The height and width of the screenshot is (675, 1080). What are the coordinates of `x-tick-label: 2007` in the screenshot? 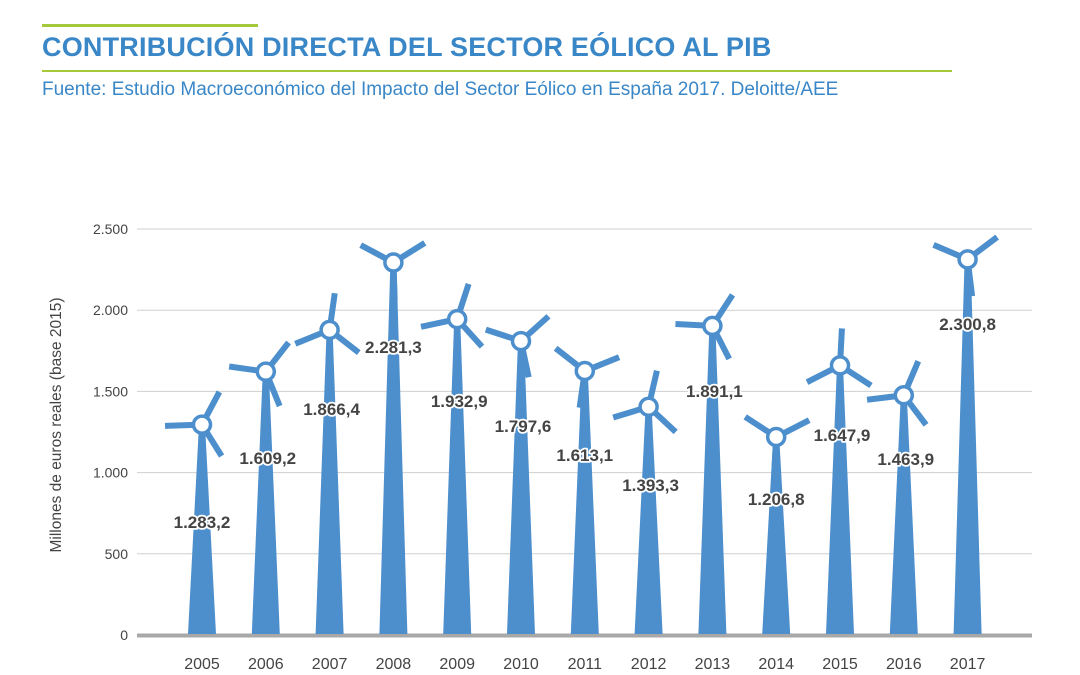 It's located at (330, 664).